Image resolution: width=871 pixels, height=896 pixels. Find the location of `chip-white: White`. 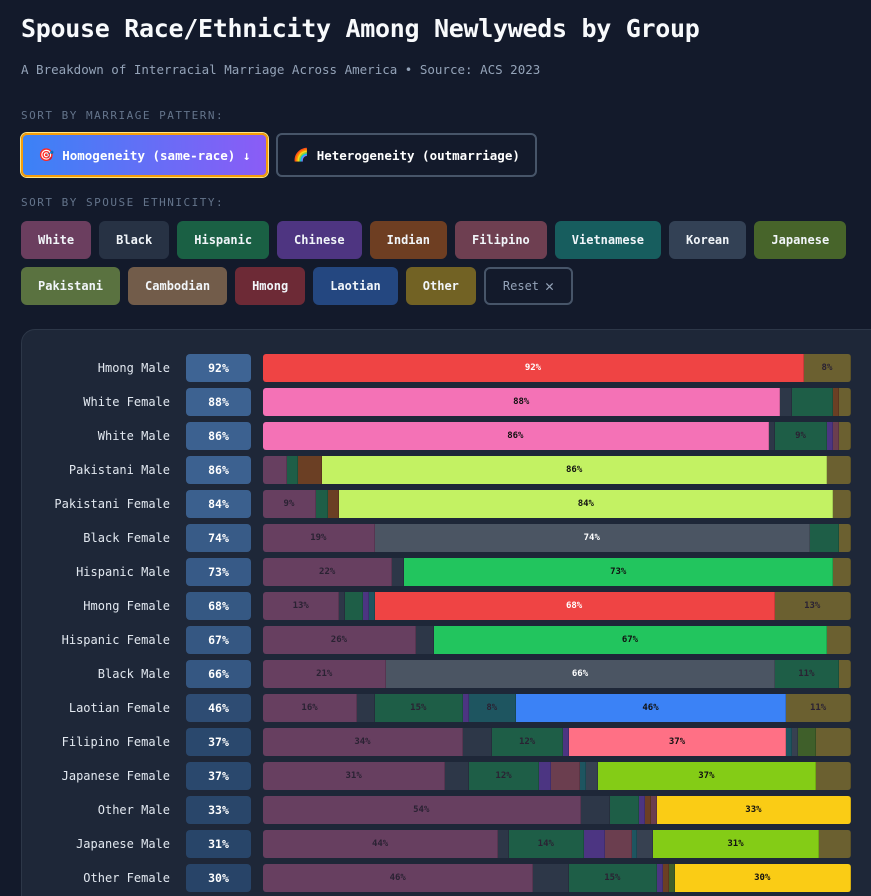

chip-white: White is located at coordinates (56, 240).